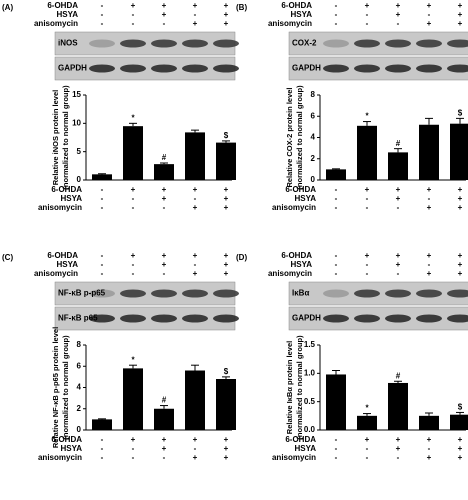 This screenshot has height=500, width=468. I want to click on y-tick-label: 8, so click(313, 94).